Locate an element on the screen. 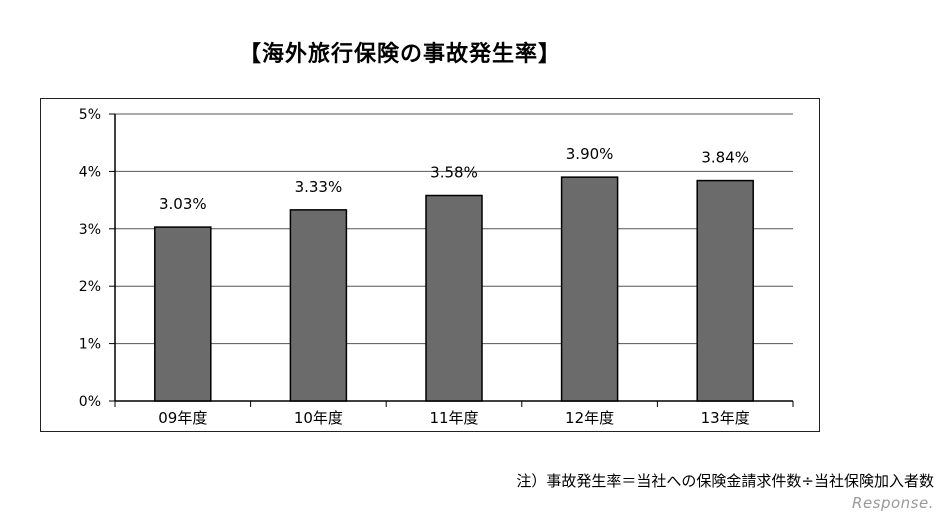  x-category-label: 12年度 is located at coordinates (589, 418).